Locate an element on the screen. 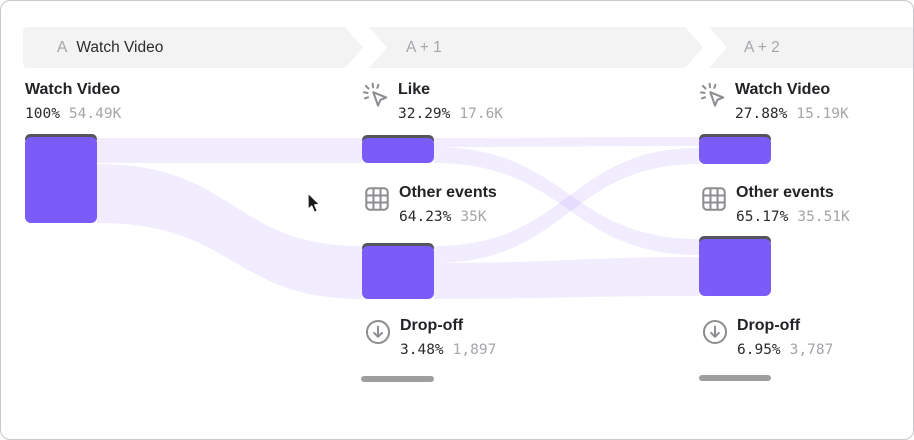 The image size is (914, 440). mouse-cursor-icon is located at coordinates (314, 202).